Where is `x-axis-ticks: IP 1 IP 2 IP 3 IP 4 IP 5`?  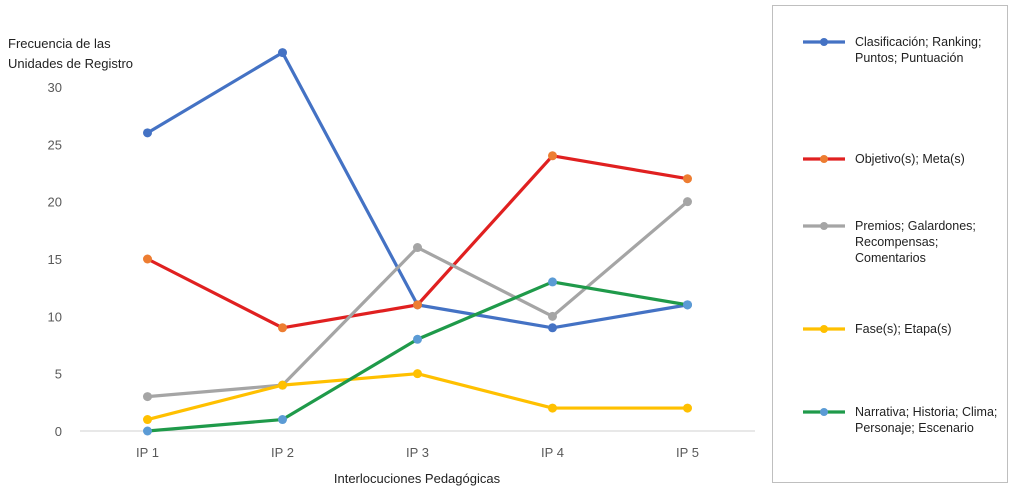
x-axis-ticks: IP 1 IP 2 IP 3 IP 4 IP 5 is located at coordinates (417, 452).